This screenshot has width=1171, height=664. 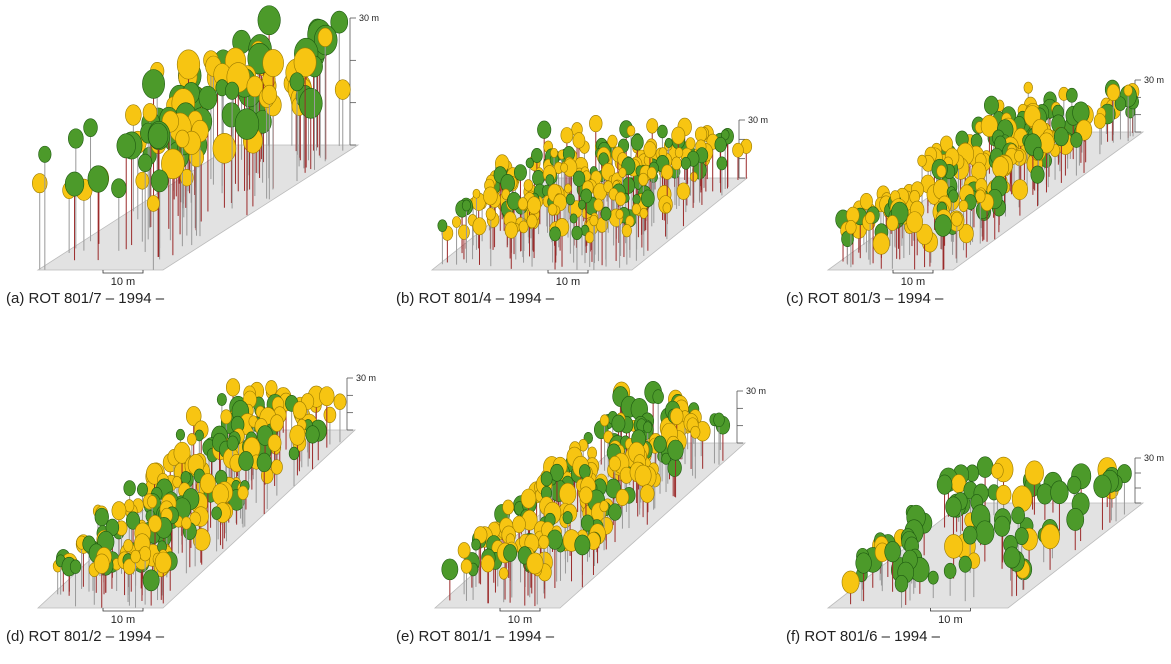 What do you see at coordinates (85, 298) in the screenshot?
I see `panel-caption: (a) ROT 801/7 – 1994 –` at bounding box center [85, 298].